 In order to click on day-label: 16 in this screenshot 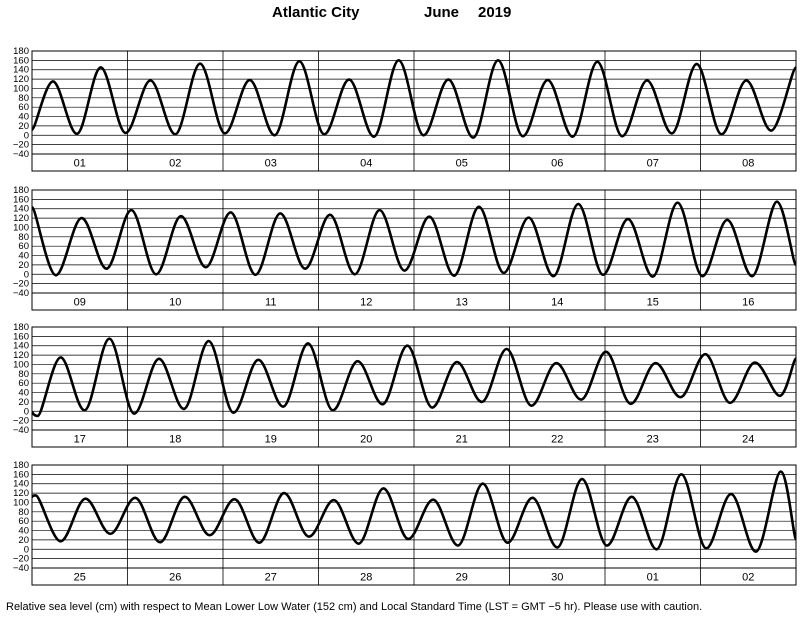, I will do `click(748, 303)`.